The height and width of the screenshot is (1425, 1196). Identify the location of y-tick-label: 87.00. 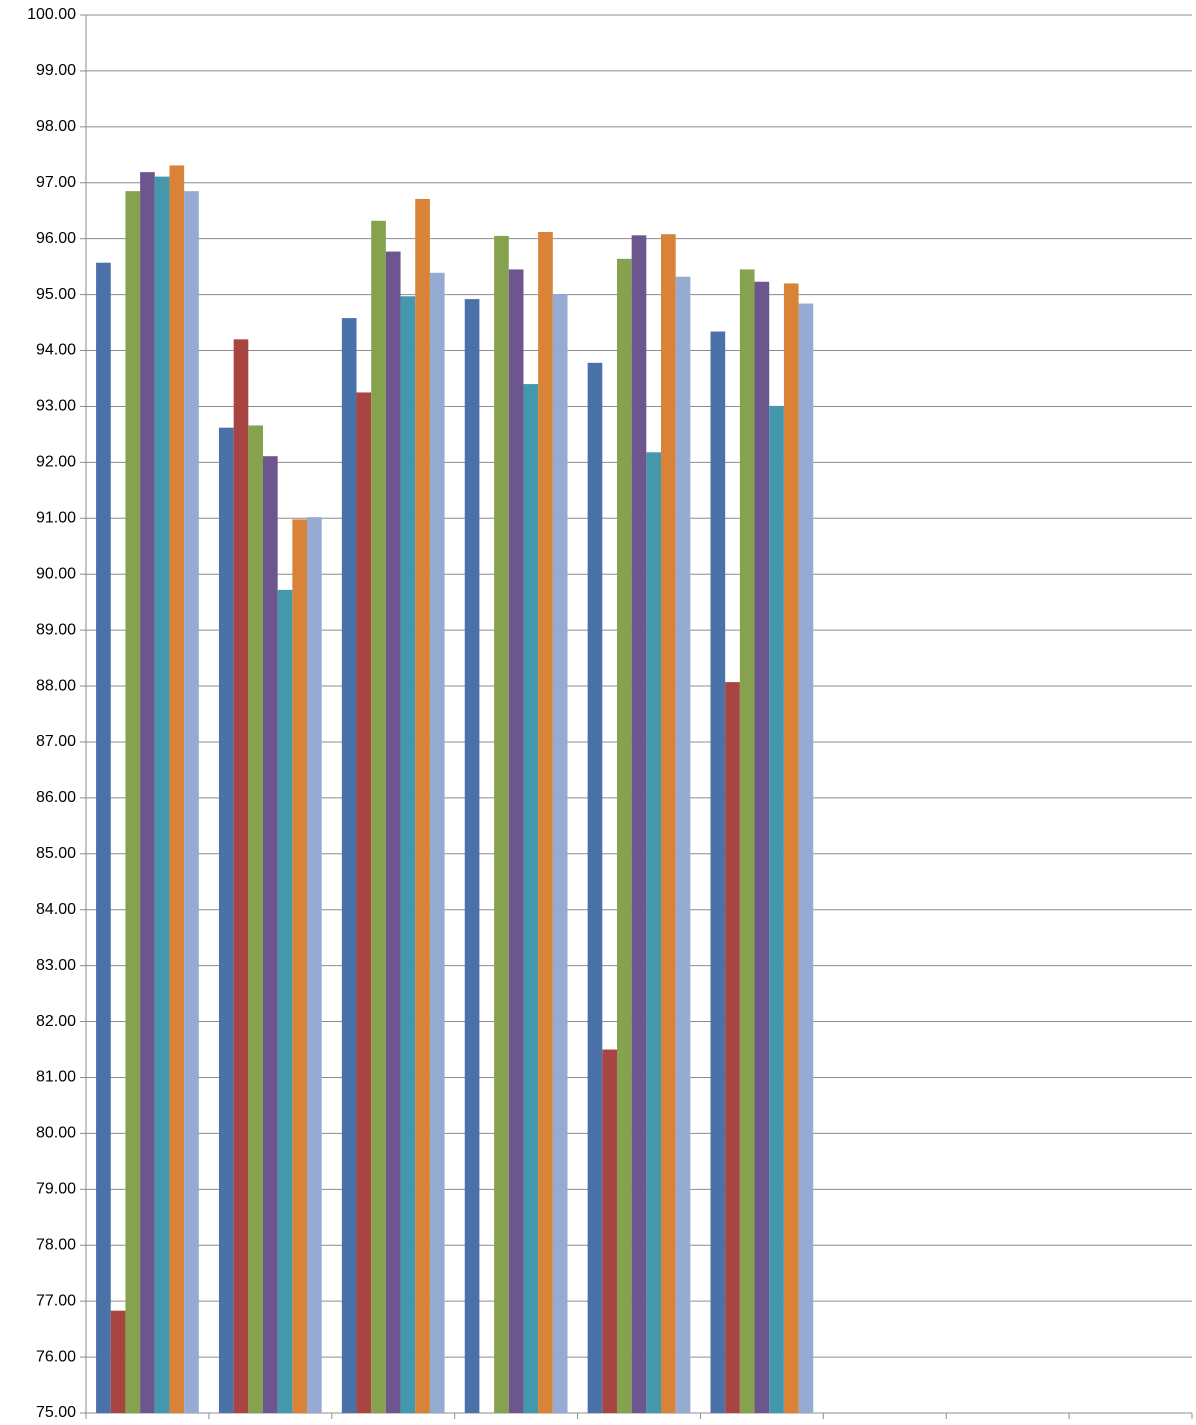
(56, 741).